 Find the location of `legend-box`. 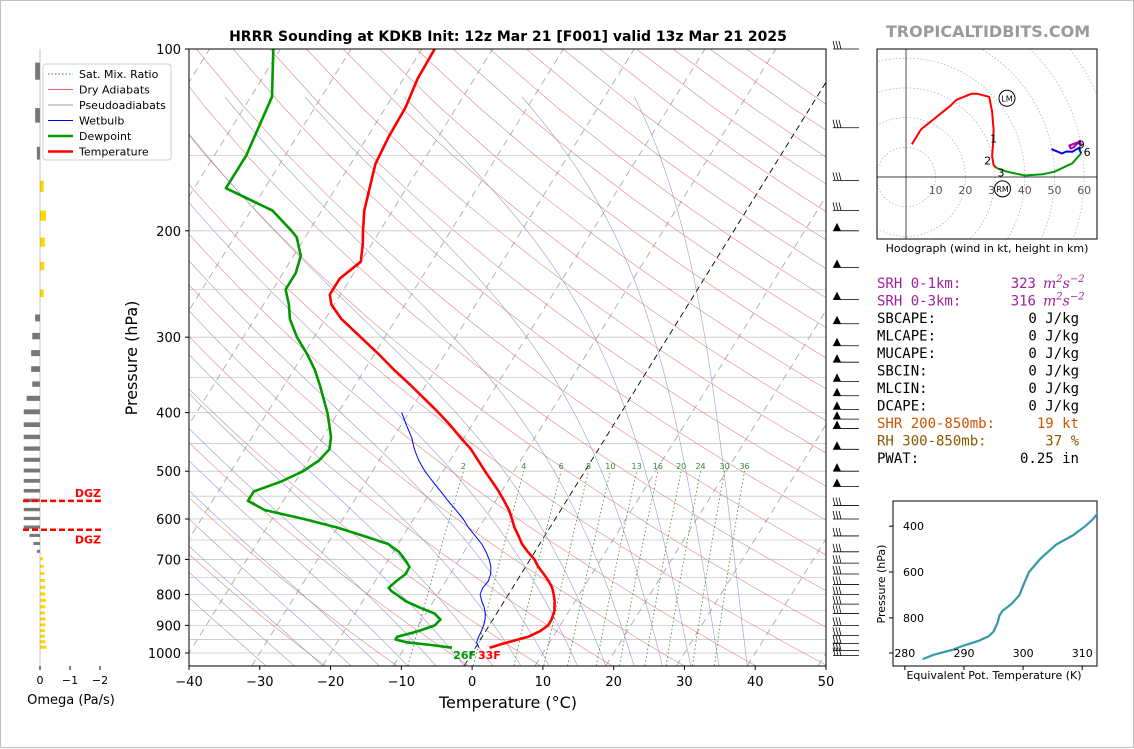

legend-box is located at coordinates (107, 112).